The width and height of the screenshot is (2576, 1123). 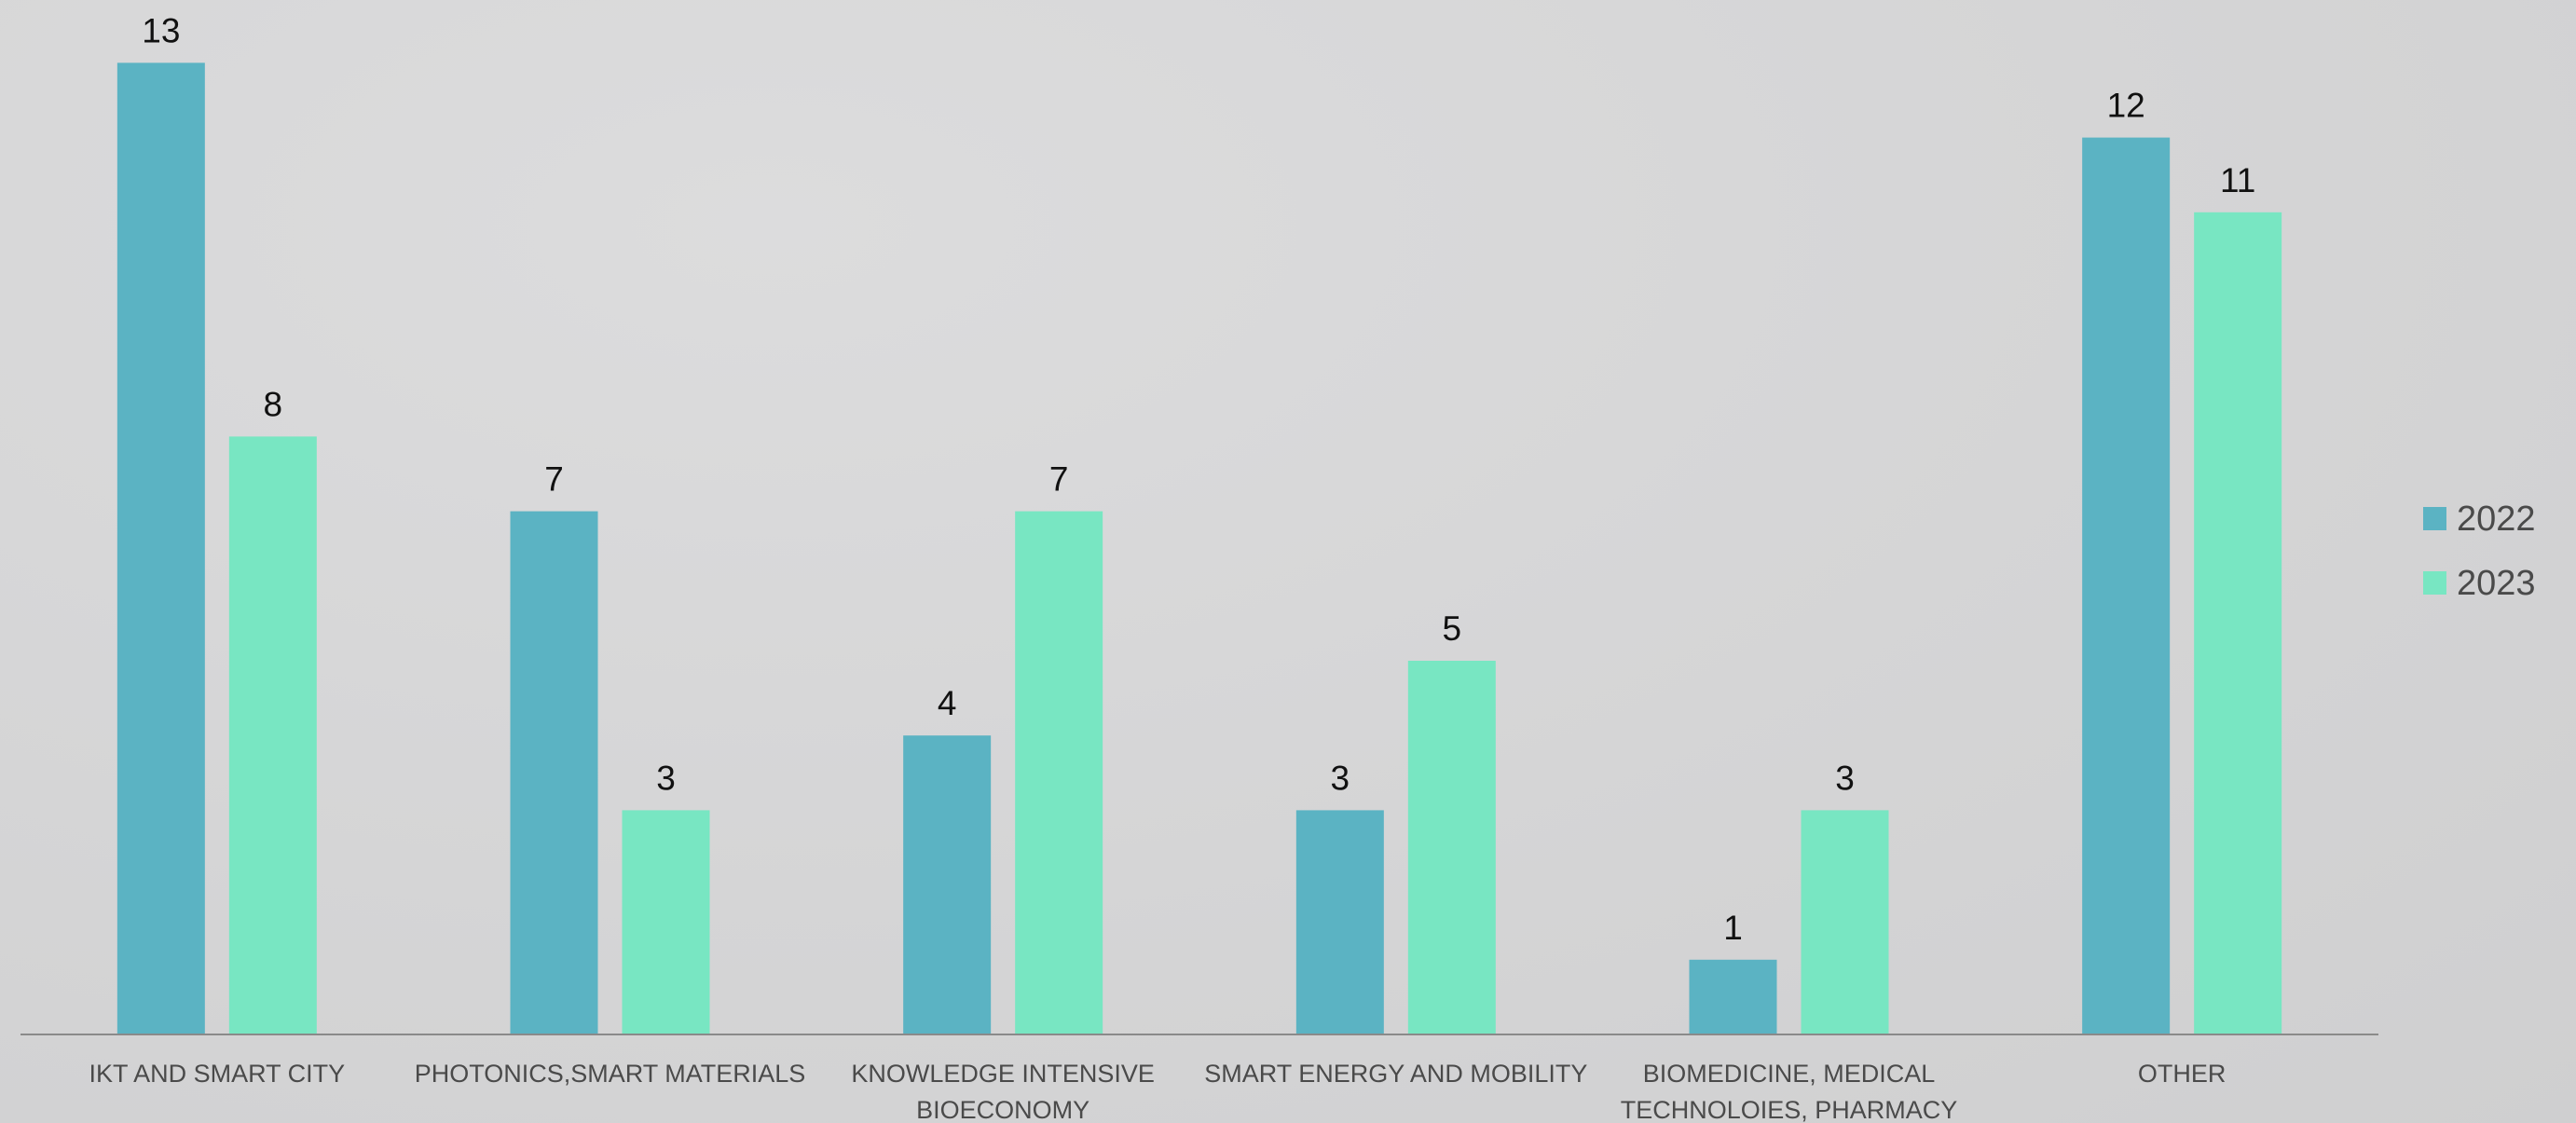 I want to click on data-label-2022-5: 12, so click(x=2126, y=106).